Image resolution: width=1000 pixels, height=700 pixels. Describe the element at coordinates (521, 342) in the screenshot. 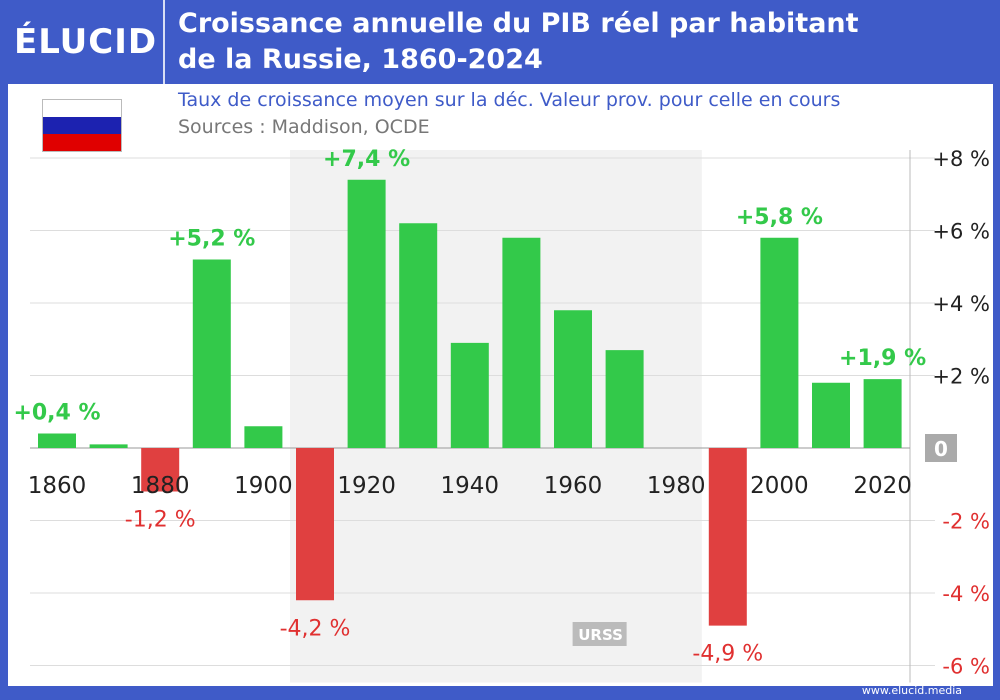

I see `bar-1950` at that location.